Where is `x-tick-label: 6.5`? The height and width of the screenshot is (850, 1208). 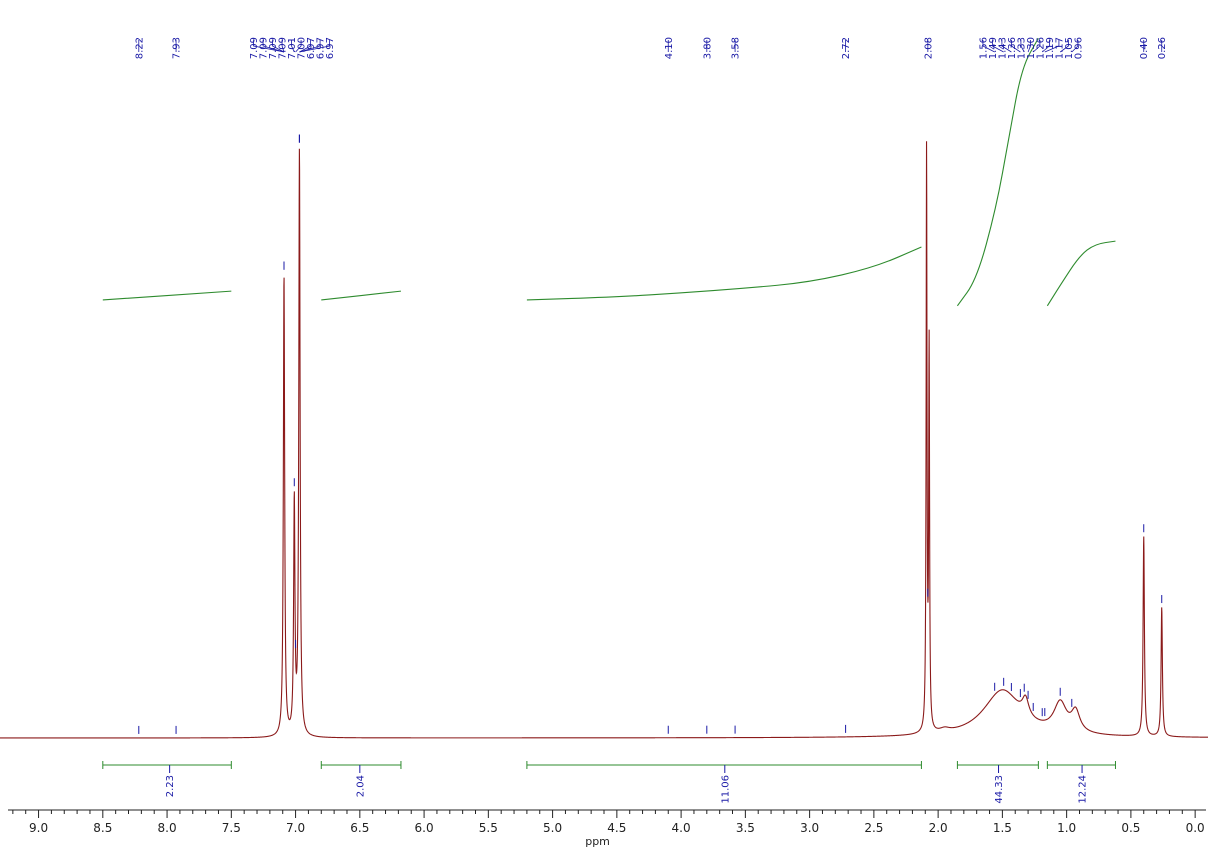
x-tick-label: 6.5 is located at coordinates (359, 828).